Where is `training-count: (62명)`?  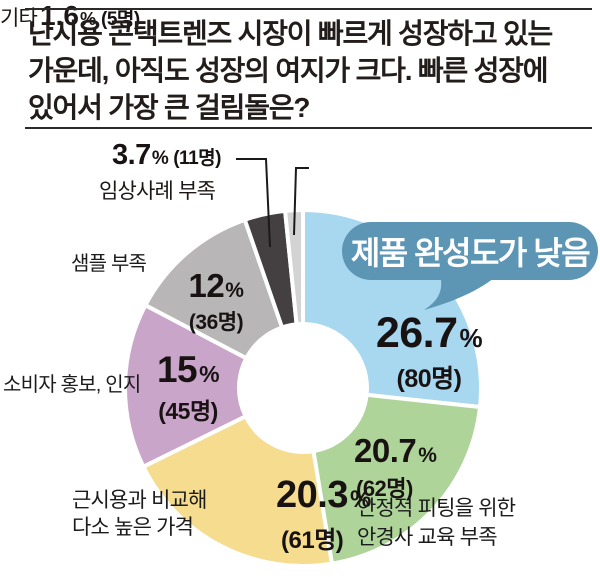
training-count: (62명) is located at coordinates (384, 488).